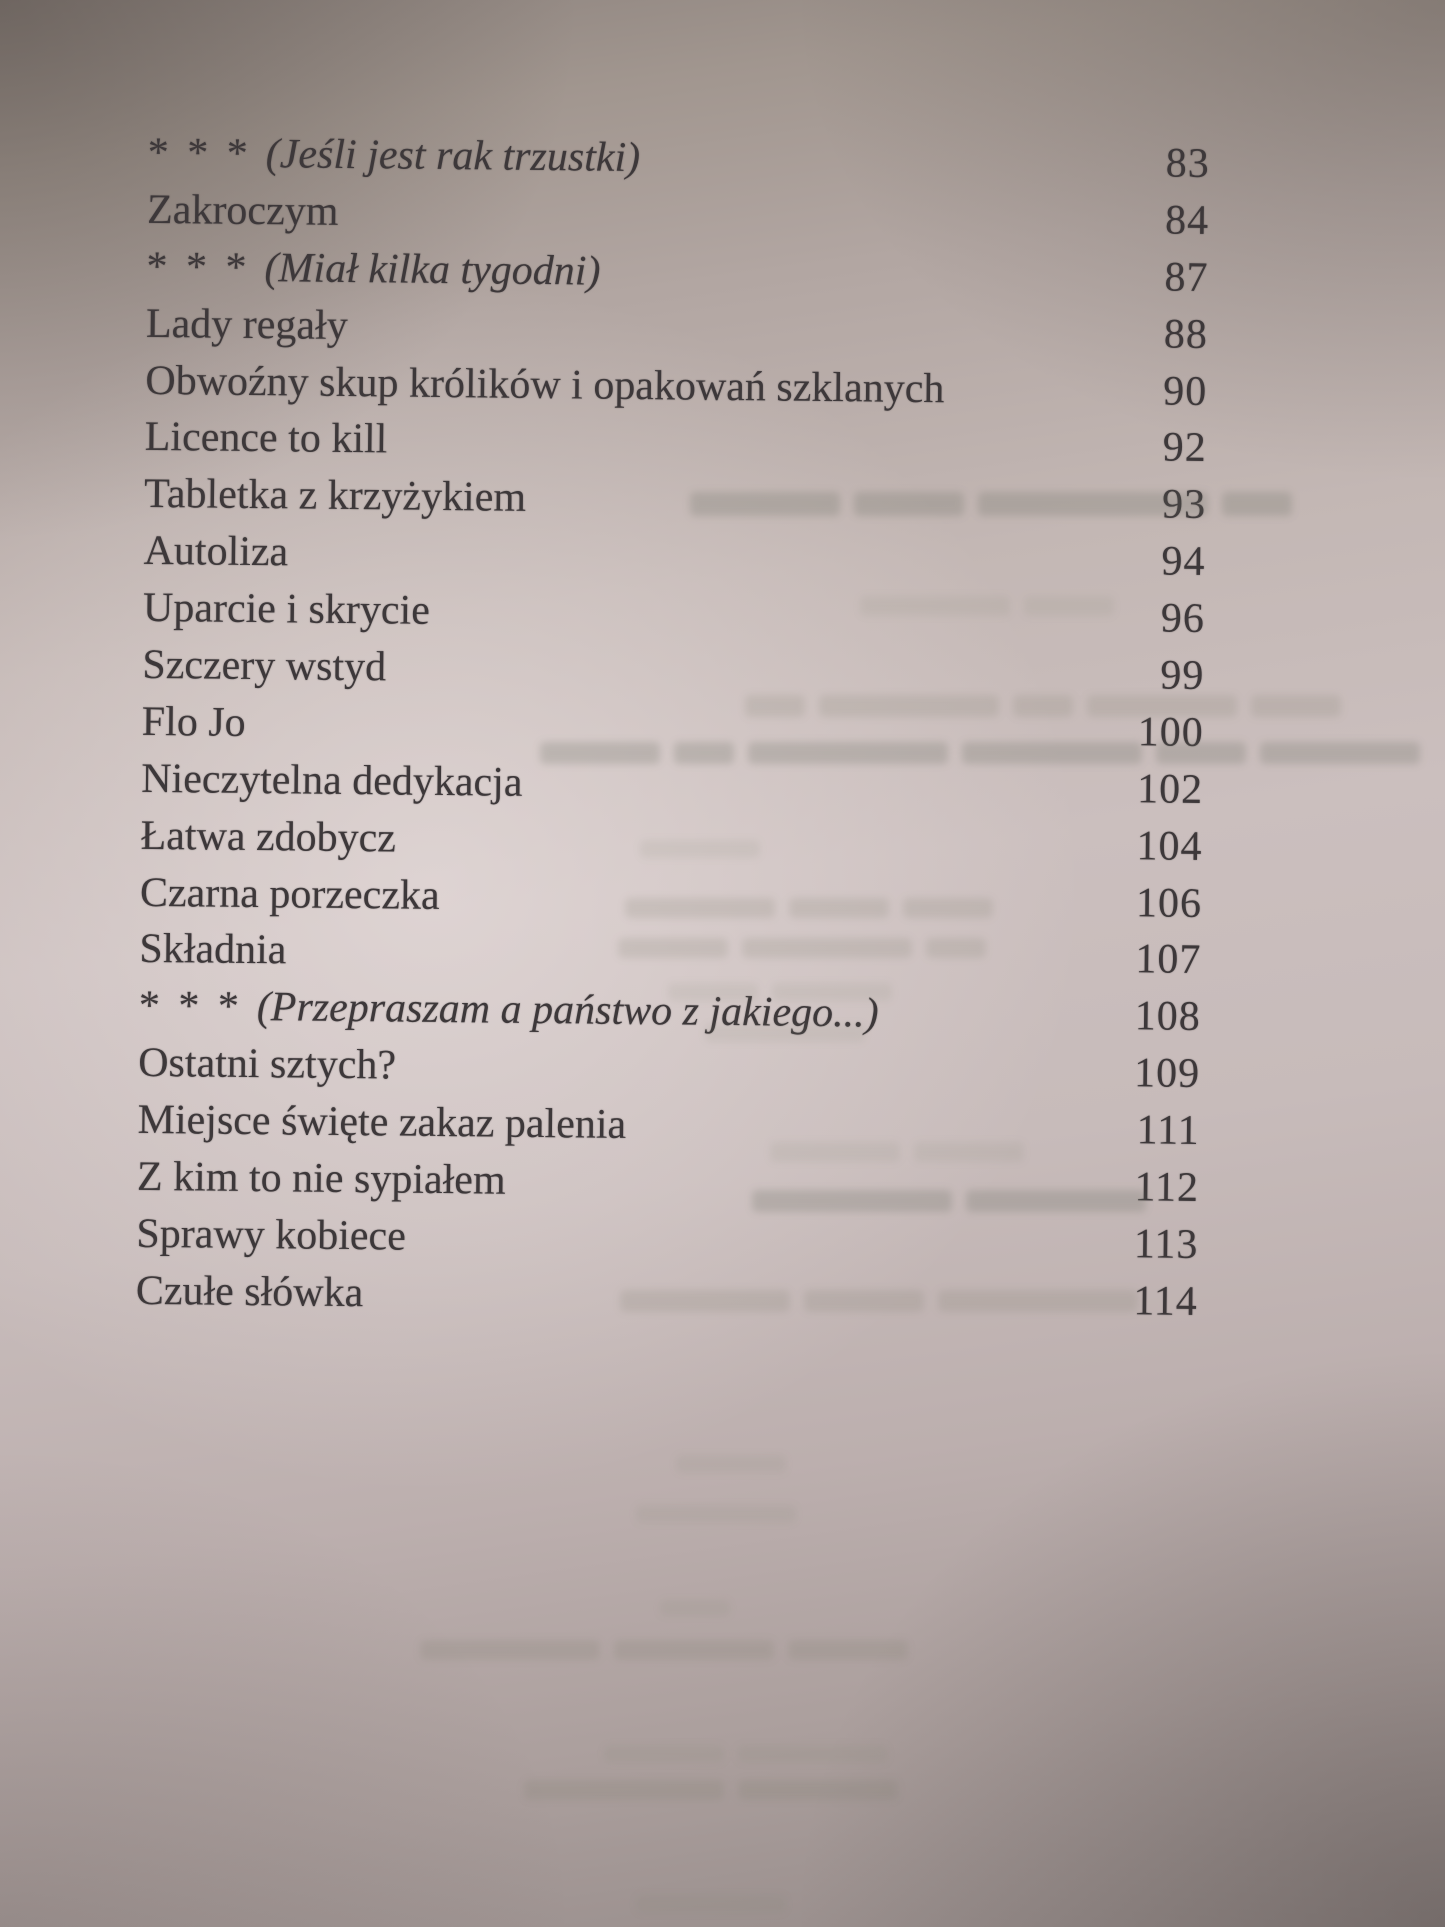 The image size is (1445, 1927). What do you see at coordinates (1183, 562) in the screenshot?
I see `toc-entry-page-number: 94` at bounding box center [1183, 562].